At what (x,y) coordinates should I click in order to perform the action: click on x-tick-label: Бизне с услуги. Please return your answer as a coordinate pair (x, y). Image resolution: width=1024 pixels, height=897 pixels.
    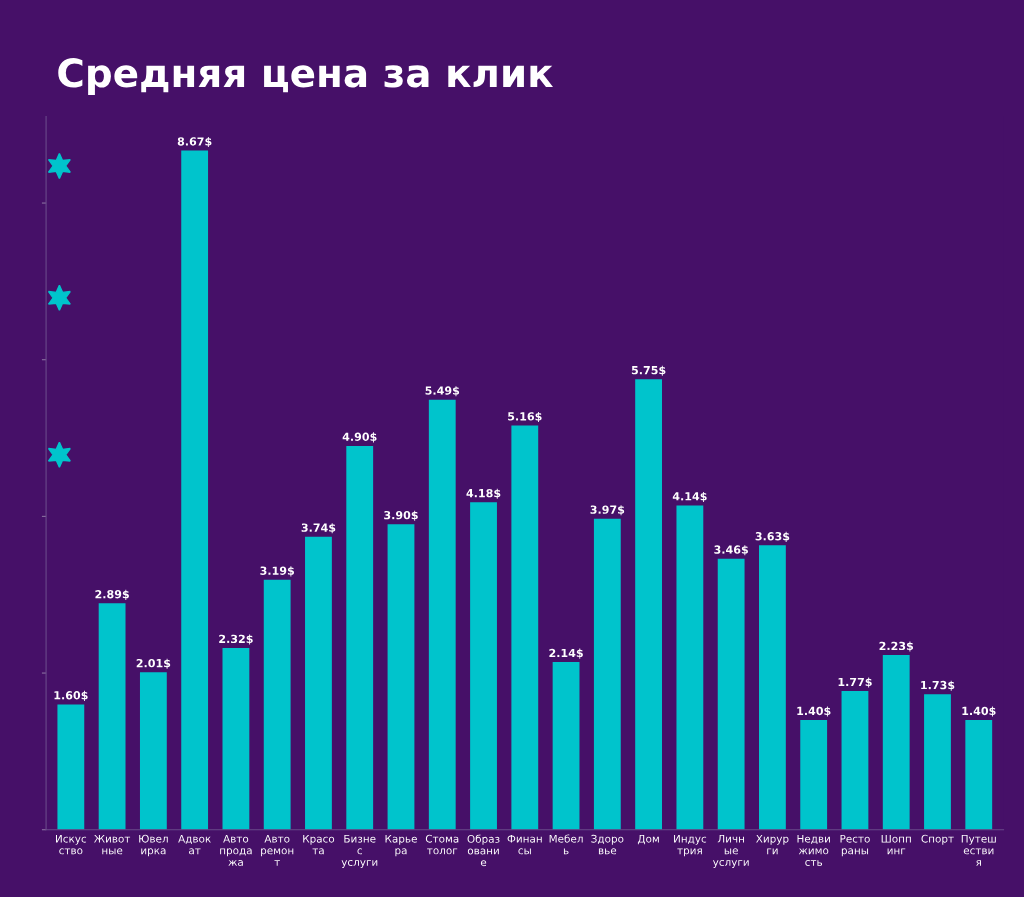
    Looking at the image, I should click on (359, 851).